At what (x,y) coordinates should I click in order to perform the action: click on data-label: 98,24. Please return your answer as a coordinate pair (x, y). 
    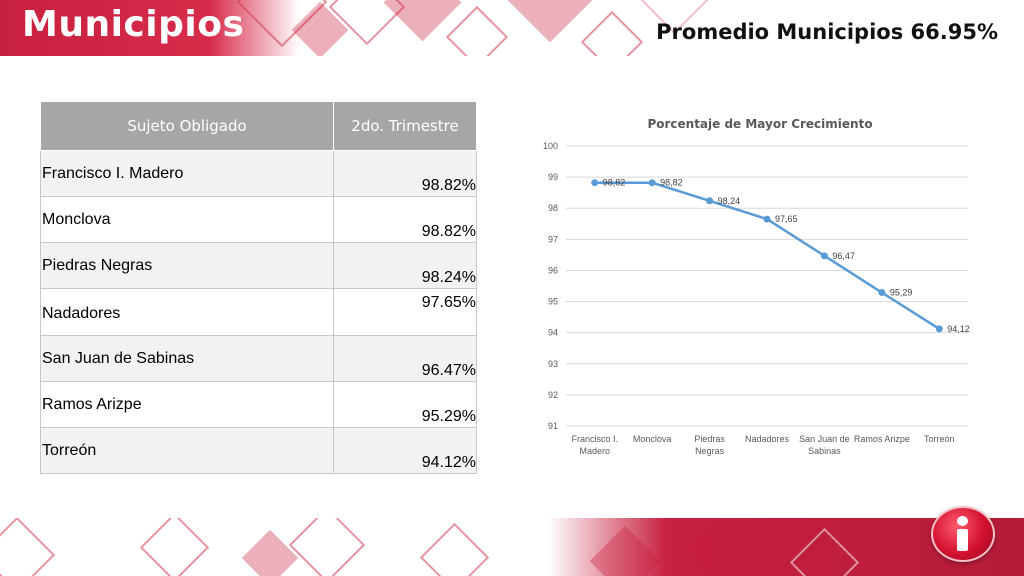
    Looking at the image, I should click on (729, 201).